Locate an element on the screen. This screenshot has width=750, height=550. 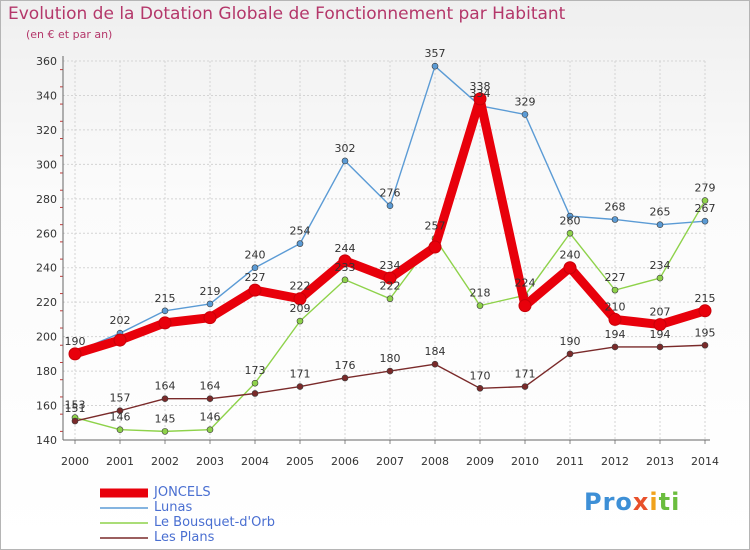
legend-item-les-plans: Les Plans is located at coordinates (187, 537).